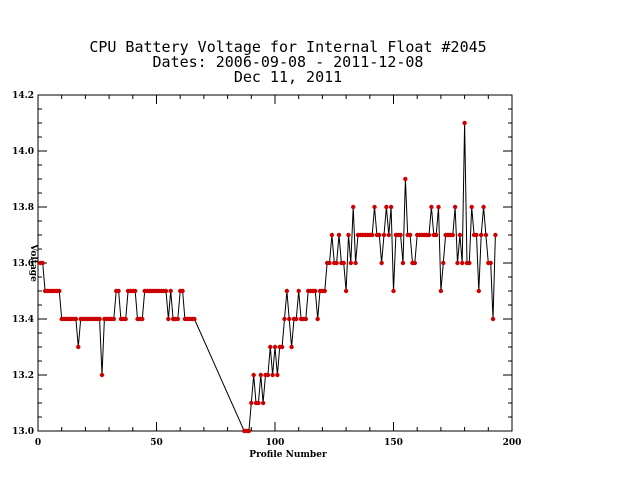  What do you see at coordinates (23, 376) in the screenshot?
I see `y-tick-label: 13.2` at bounding box center [23, 376].